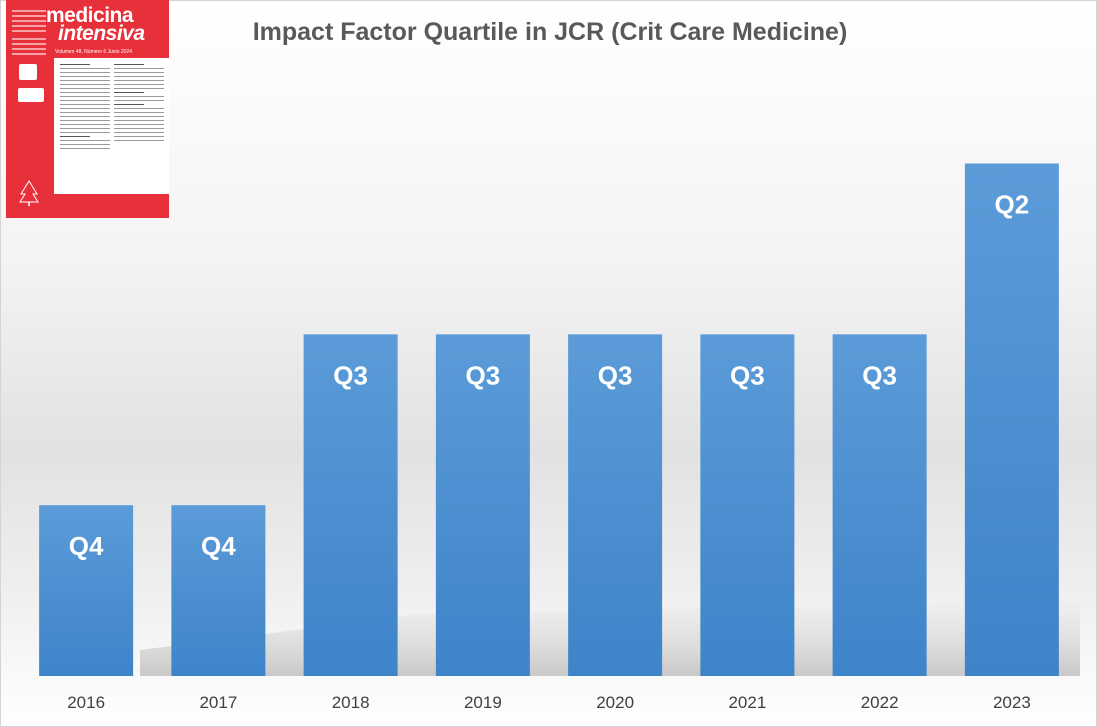 The width and height of the screenshot is (1097, 727). What do you see at coordinates (1011, 419) in the screenshot?
I see `bar-2023` at bounding box center [1011, 419].